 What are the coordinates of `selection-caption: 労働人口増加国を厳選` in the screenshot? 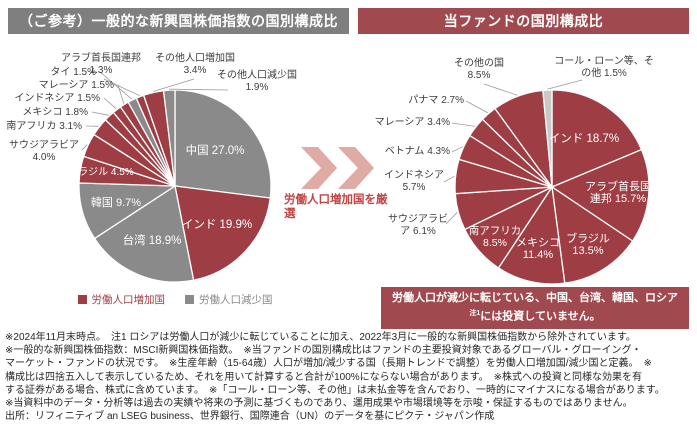 It's located at (336, 207).